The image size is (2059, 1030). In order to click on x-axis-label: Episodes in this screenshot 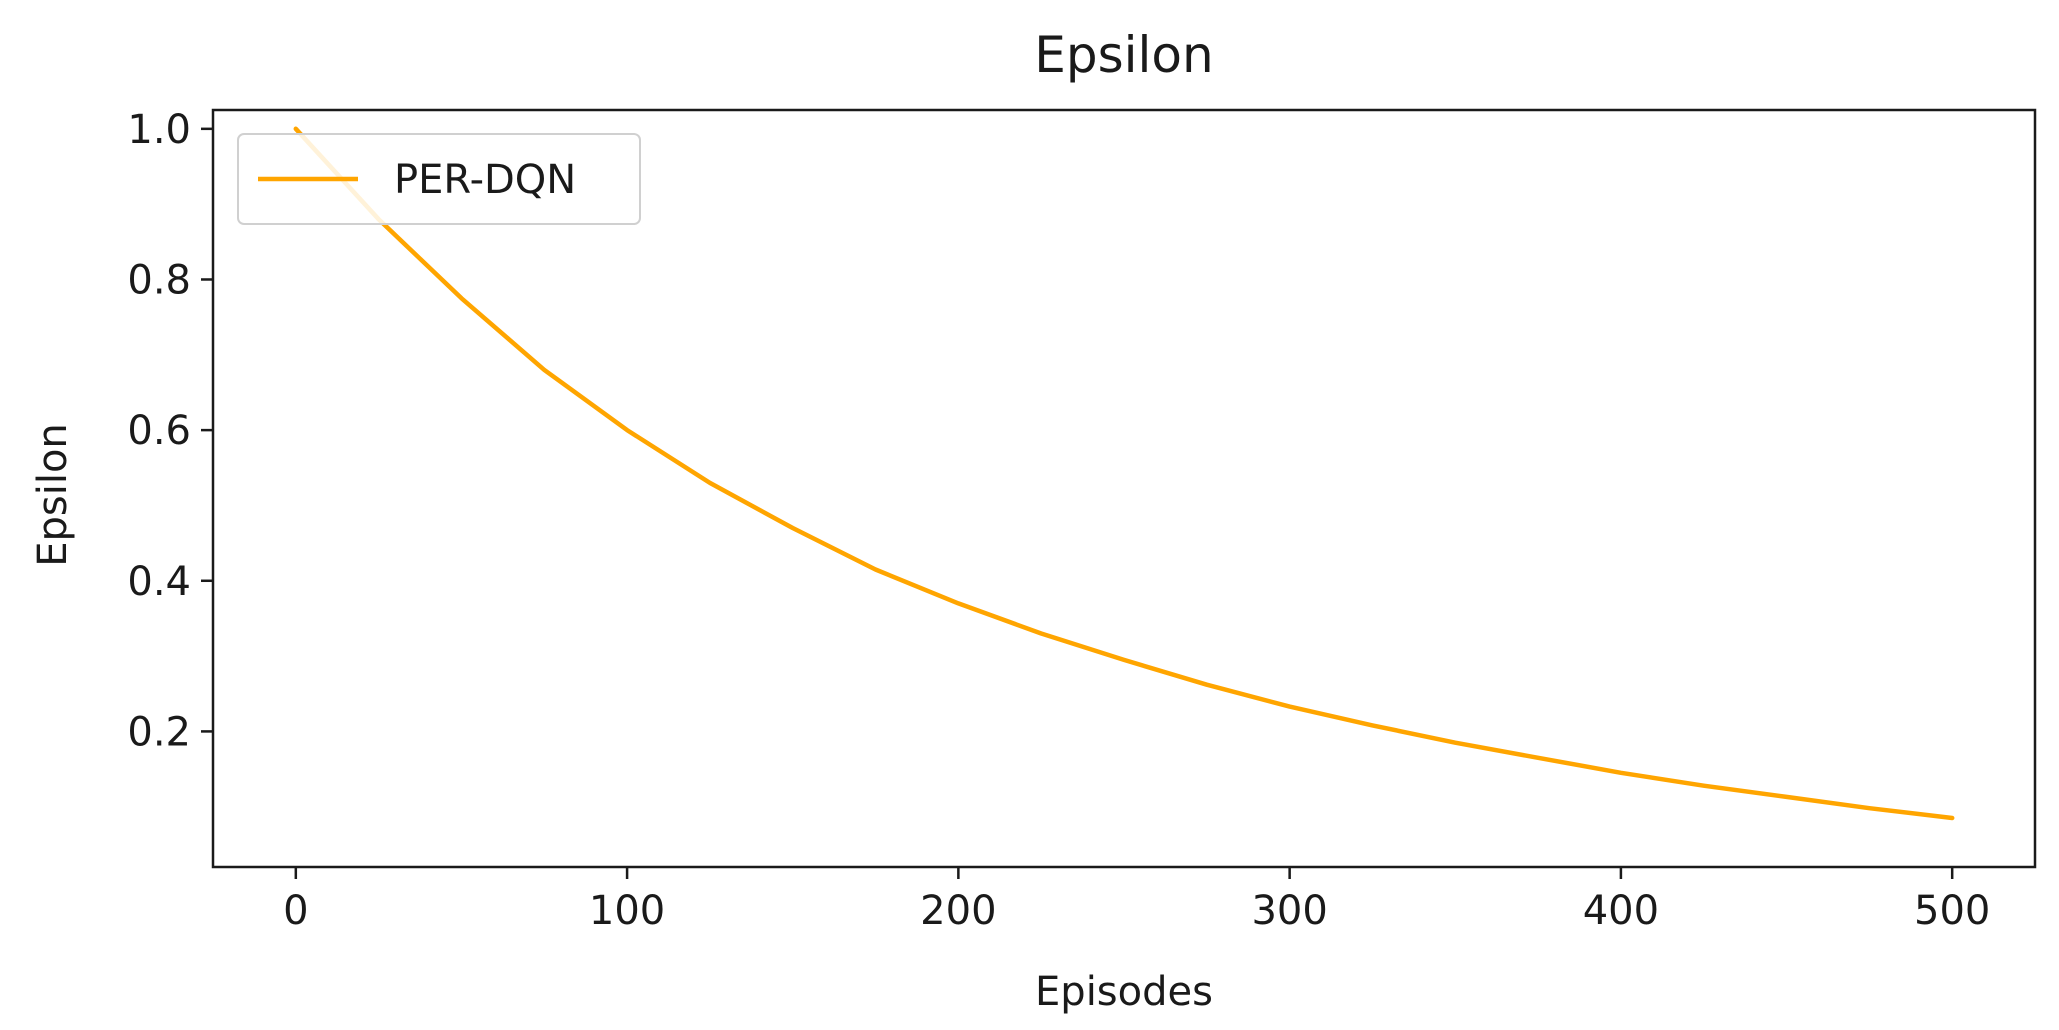, I will do `click(1124, 992)`.